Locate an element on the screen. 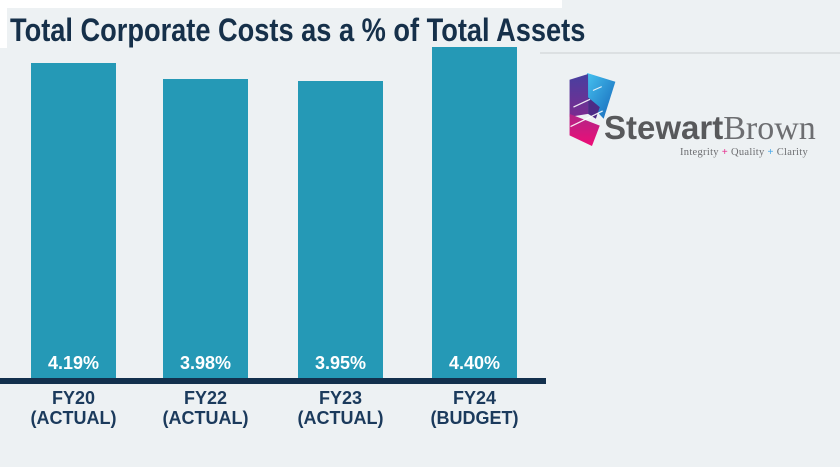 The height and width of the screenshot is (467, 840). logo-purple-ribbon is located at coordinates (579, 95).